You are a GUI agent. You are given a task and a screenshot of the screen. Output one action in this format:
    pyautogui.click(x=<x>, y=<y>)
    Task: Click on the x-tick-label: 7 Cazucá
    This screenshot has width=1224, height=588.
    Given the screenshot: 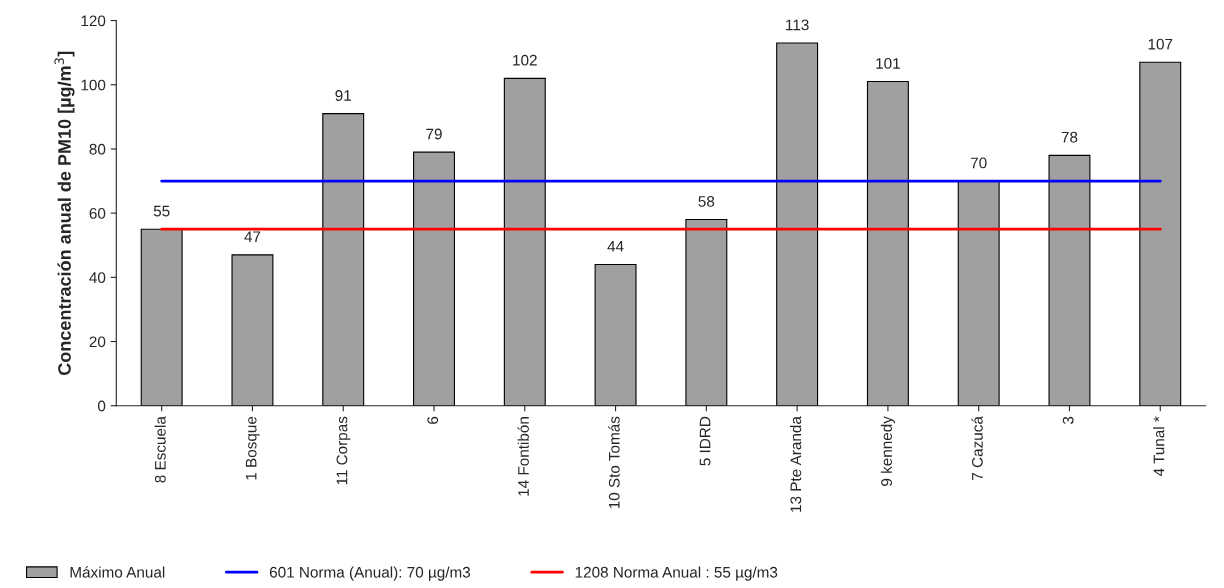 What is the action you would take?
    pyautogui.click(x=977, y=448)
    